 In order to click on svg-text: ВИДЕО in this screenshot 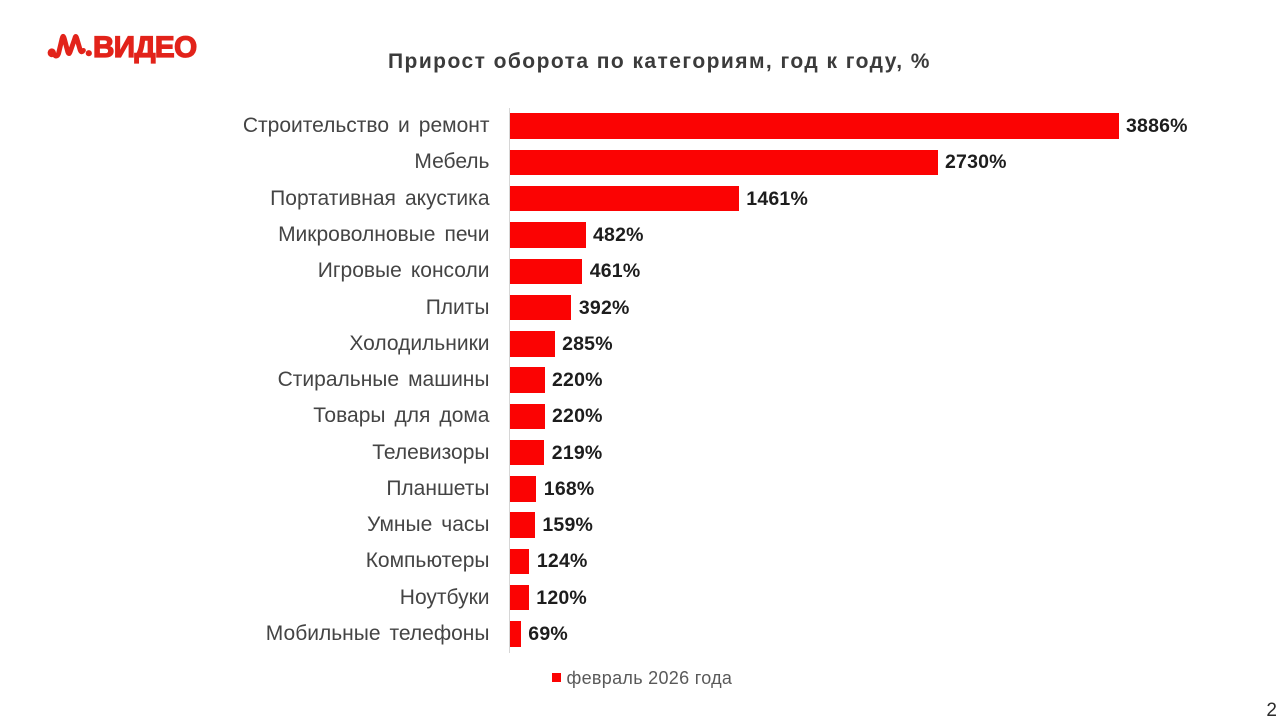, I will do `click(144, 47)`.